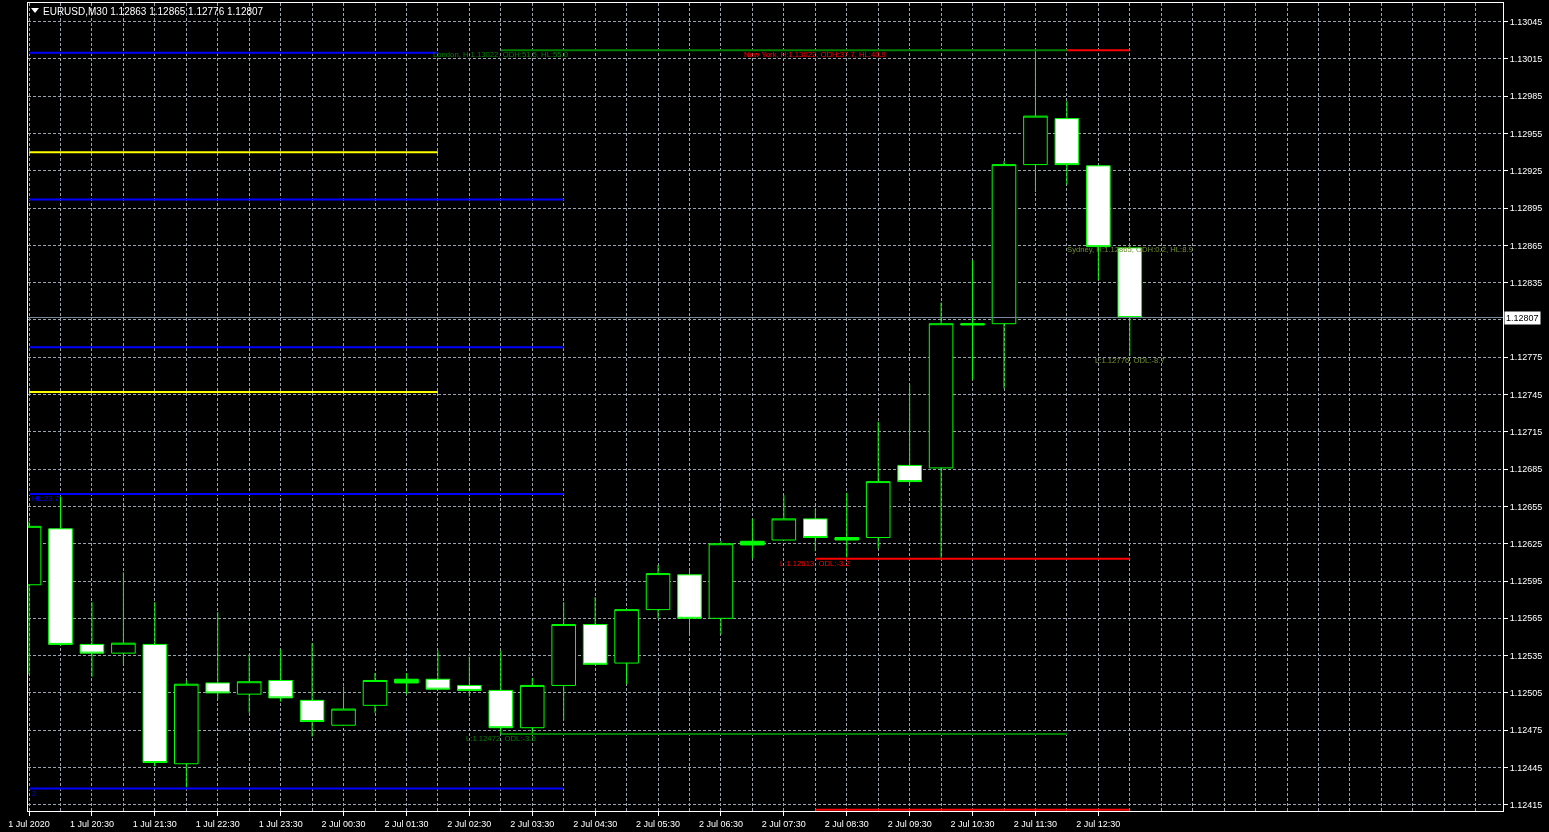 The image size is (1549, 832). What do you see at coordinates (1526, 357) in the screenshot?
I see `y-tick-label: 1.12775` at bounding box center [1526, 357].